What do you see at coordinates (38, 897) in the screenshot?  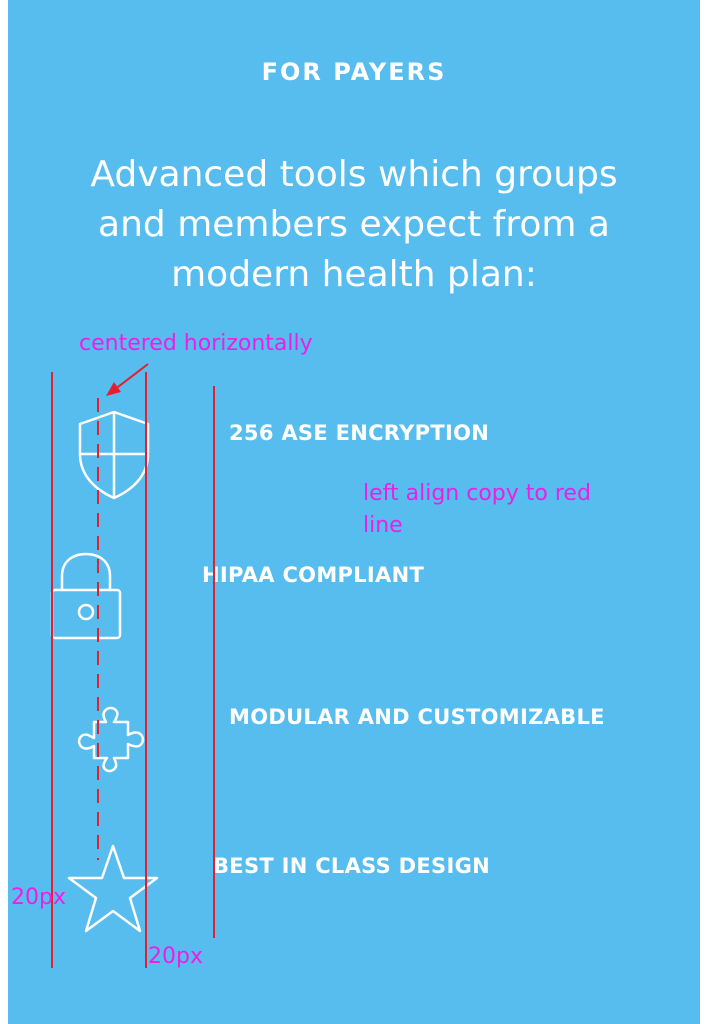 I see `annotation-spacing-left: 20px` at bounding box center [38, 897].